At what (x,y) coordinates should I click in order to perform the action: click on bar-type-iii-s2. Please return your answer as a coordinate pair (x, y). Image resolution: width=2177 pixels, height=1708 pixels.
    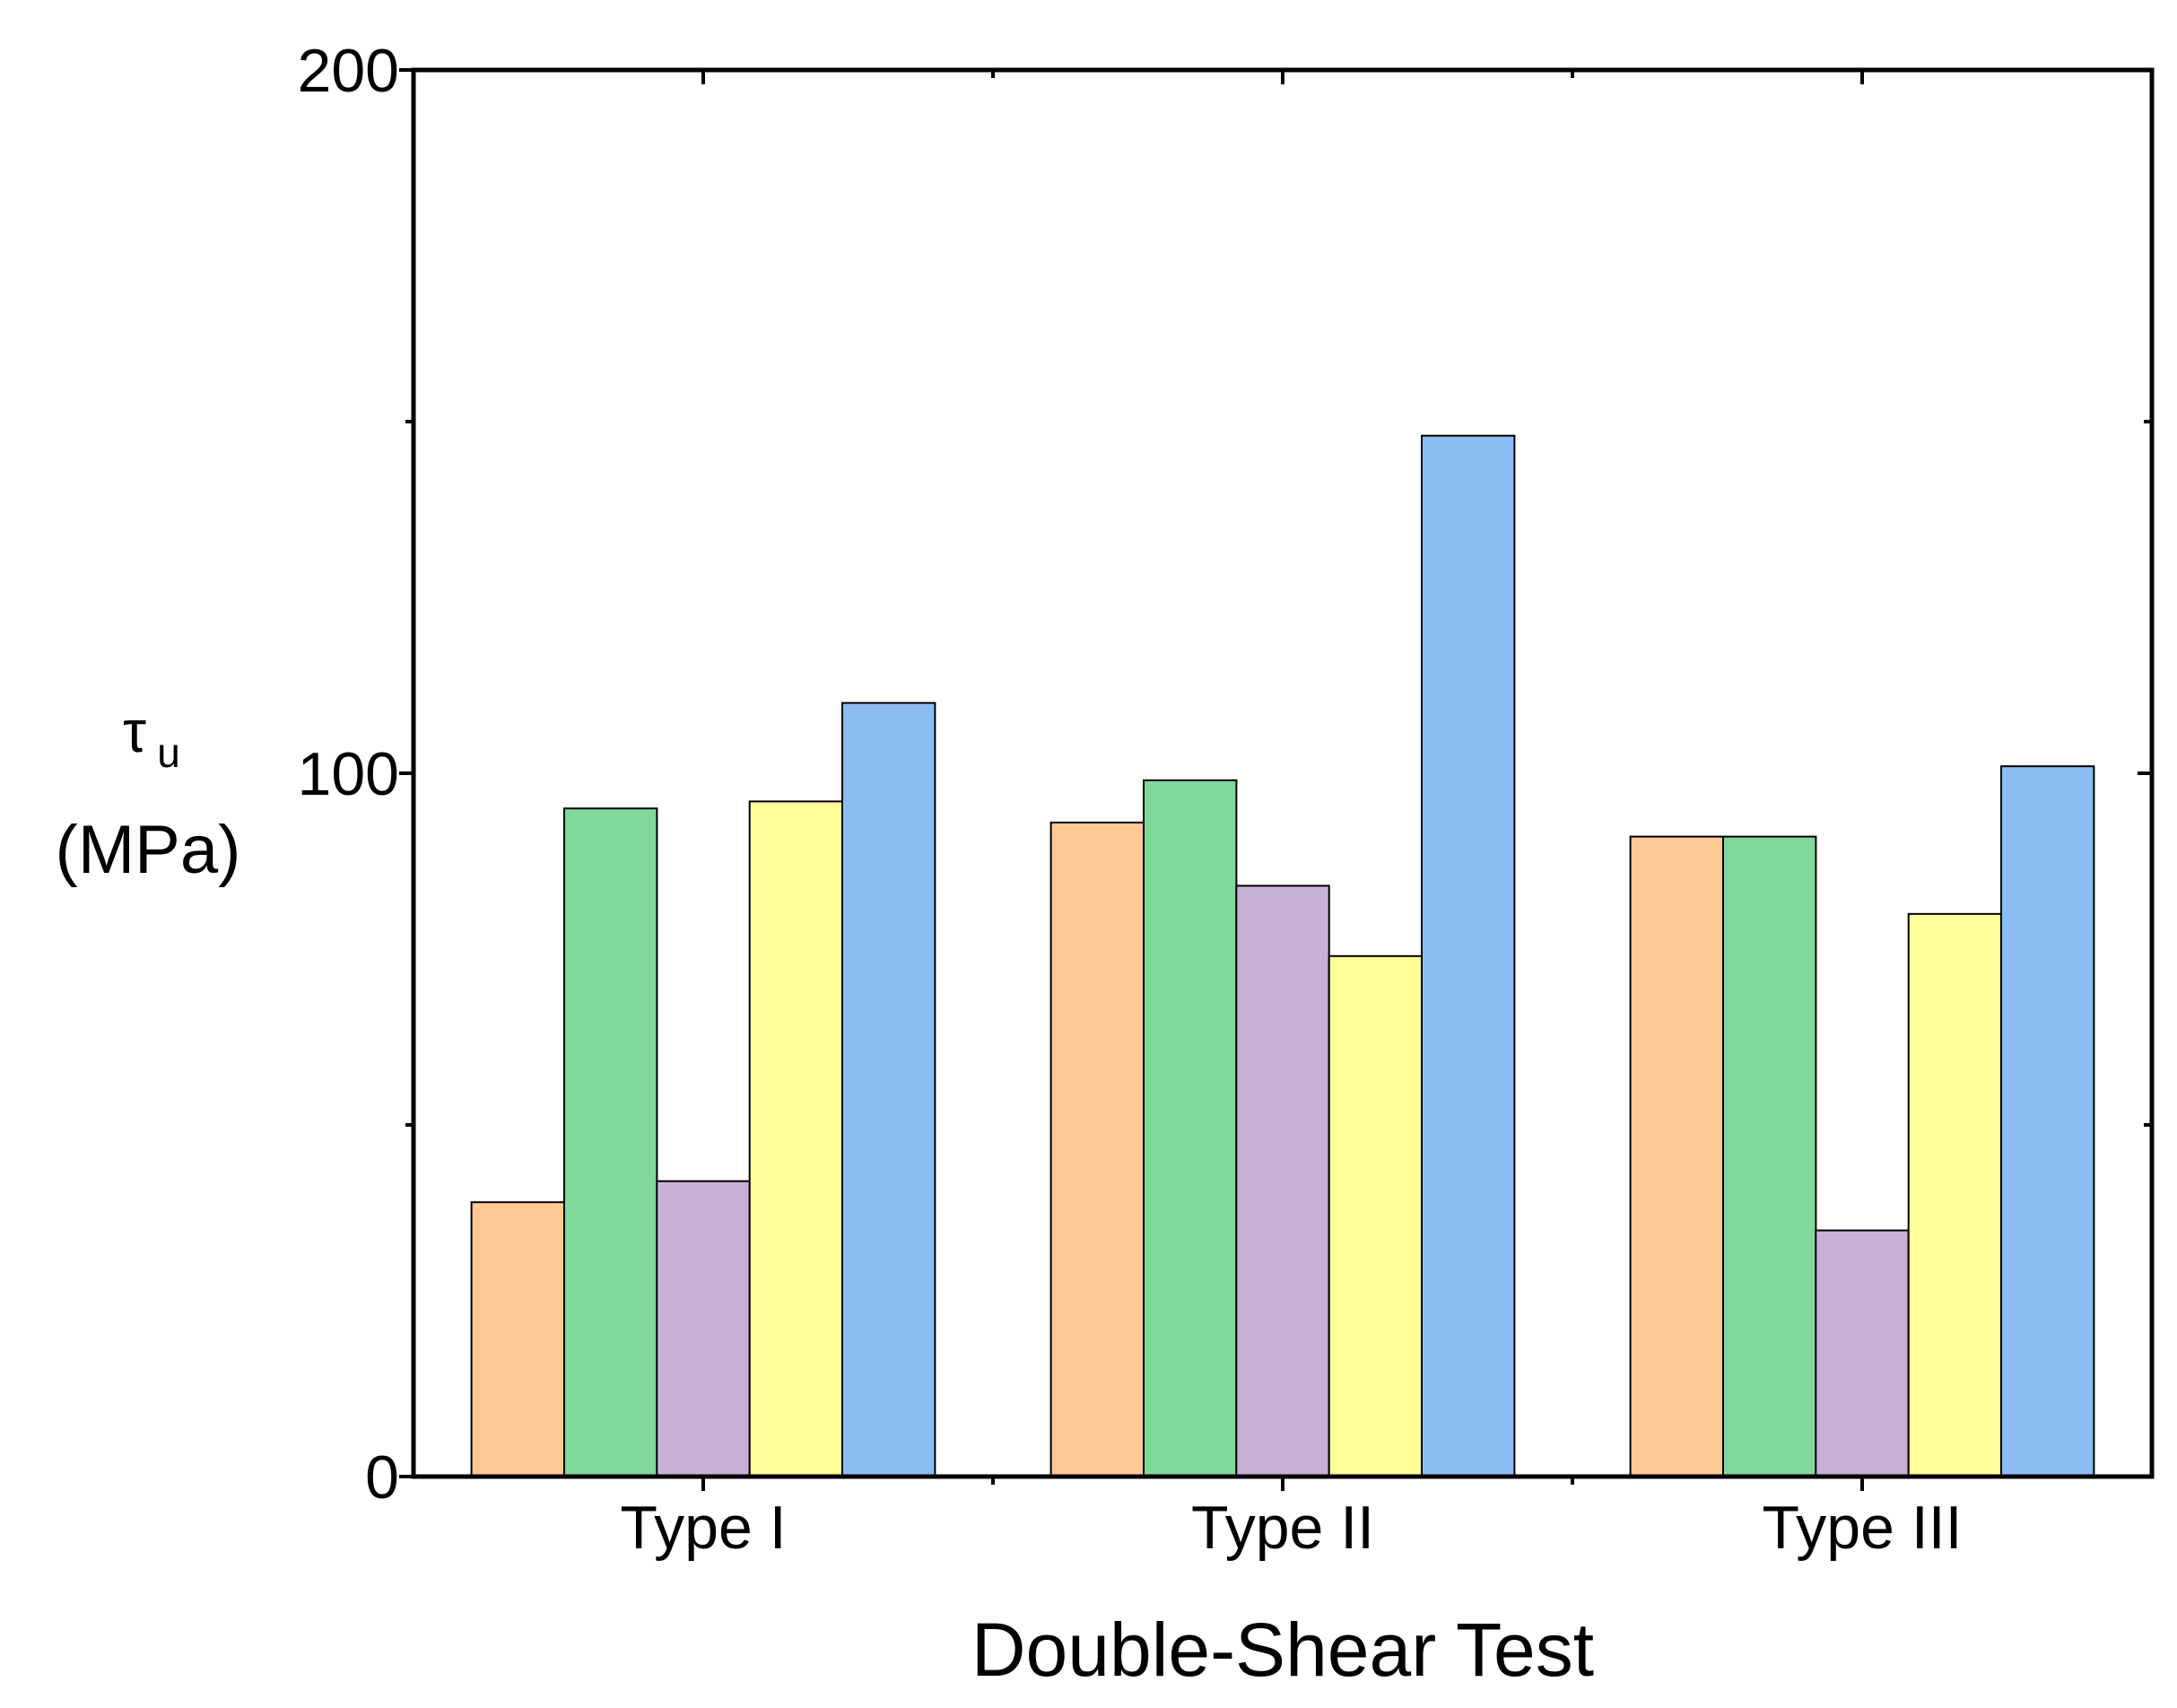
    Looking at the image, I should click on (1769, 1156).